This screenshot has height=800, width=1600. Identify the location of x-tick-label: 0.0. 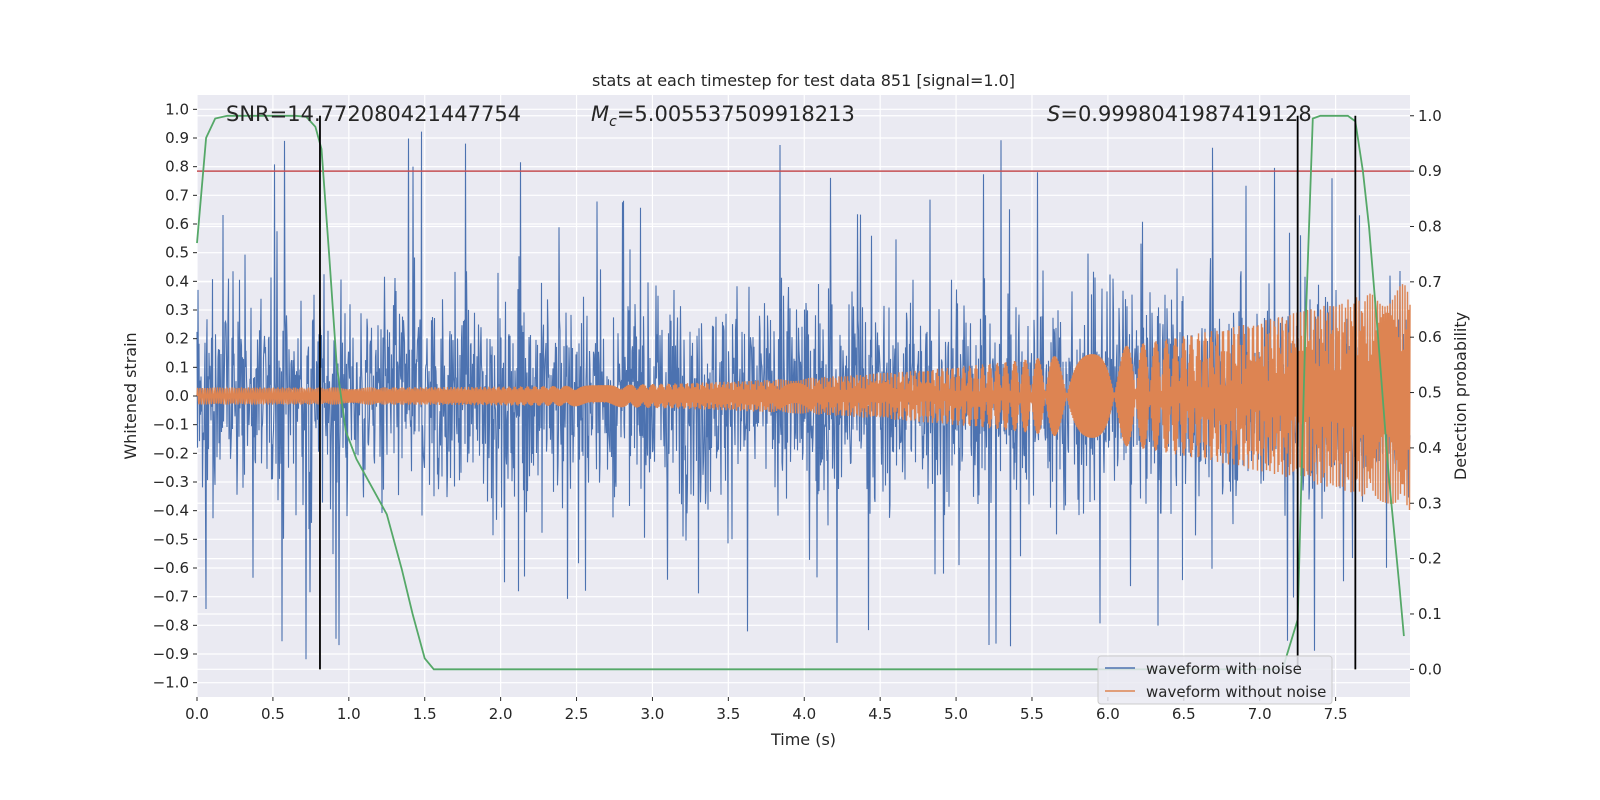
(197, 714).